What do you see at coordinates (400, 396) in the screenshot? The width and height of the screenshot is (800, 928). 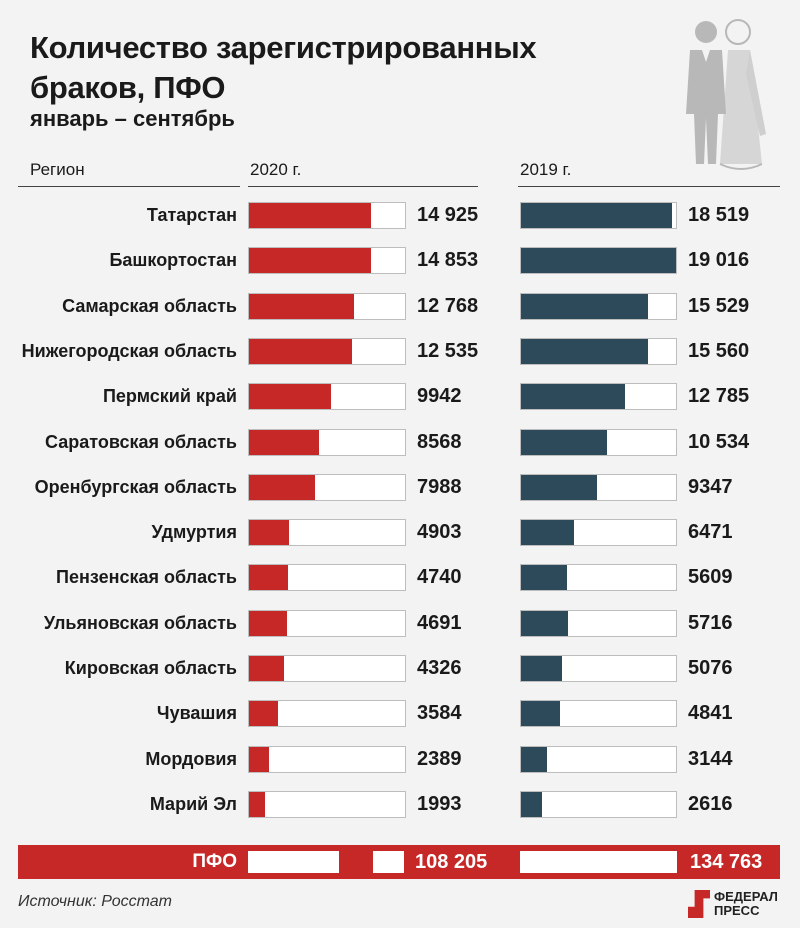 I see `table-row: Пермский край 9942 12 785` at bounding box center [400, 396].